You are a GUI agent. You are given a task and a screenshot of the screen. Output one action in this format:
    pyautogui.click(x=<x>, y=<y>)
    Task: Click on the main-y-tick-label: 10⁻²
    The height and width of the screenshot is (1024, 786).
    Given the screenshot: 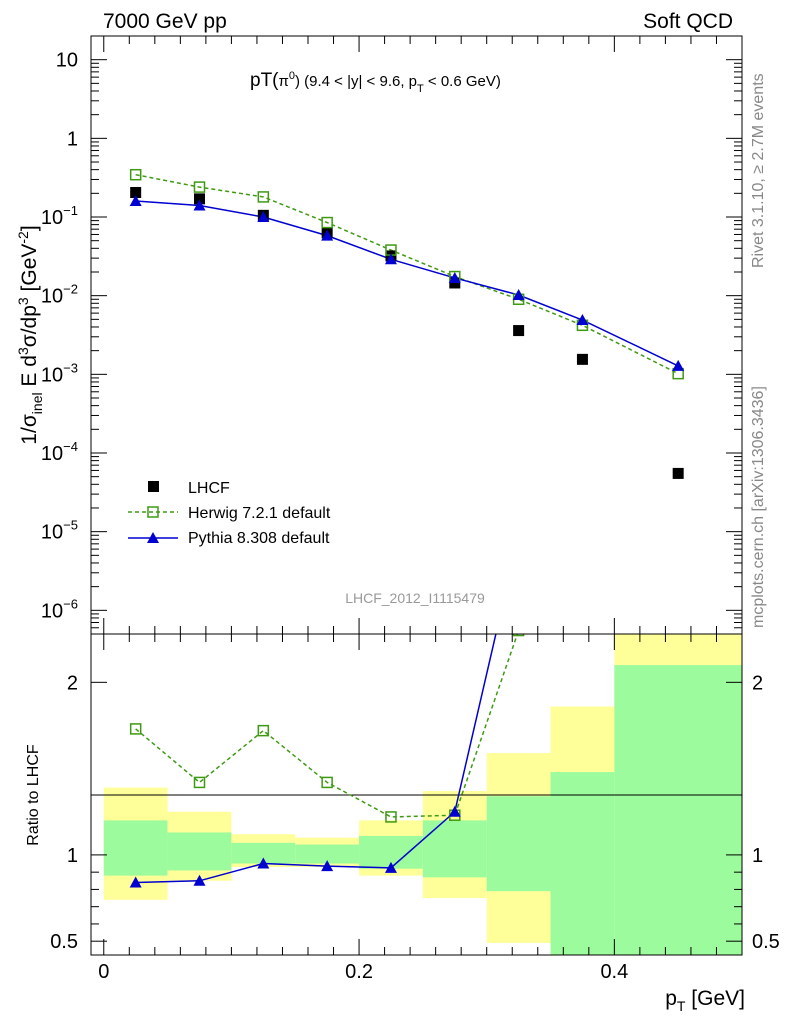 What is the action you would take?
    pyautogui.click(x=59, y=295)
    